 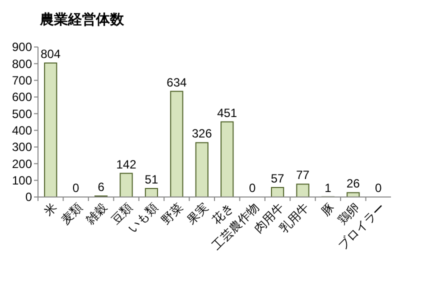 I want to click on y-tick-label: 100, so click(x=22, y=181).